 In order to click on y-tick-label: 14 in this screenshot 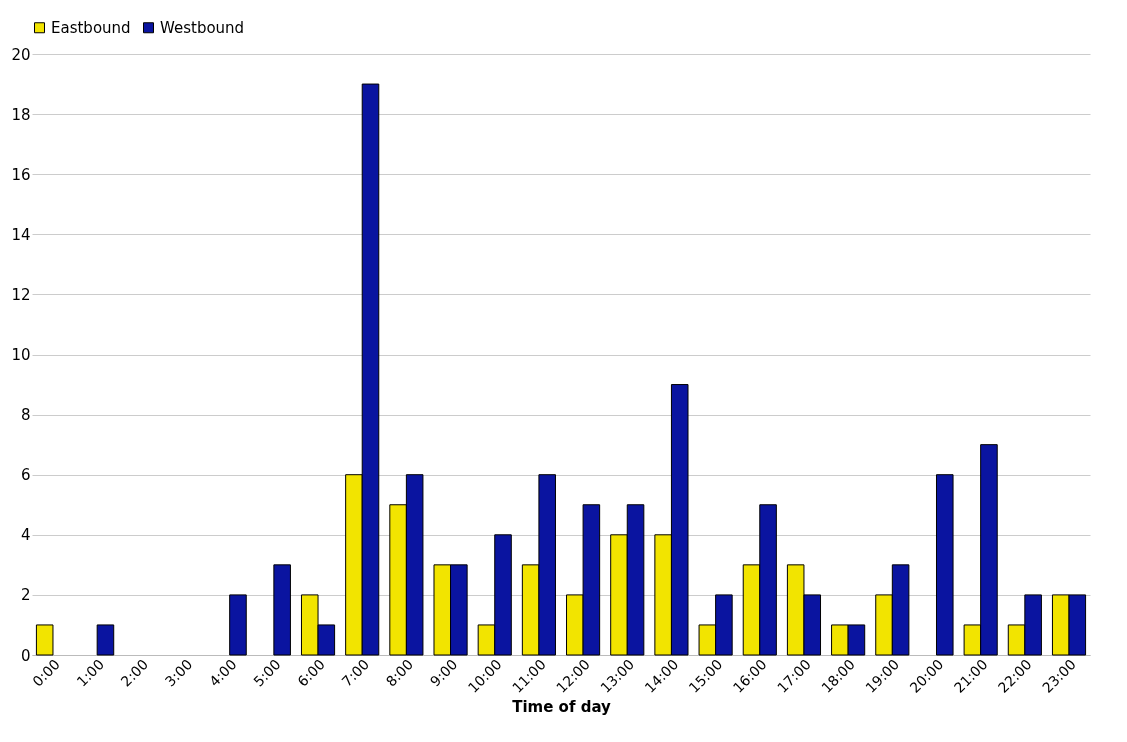, I will do `click(21, 234)`.